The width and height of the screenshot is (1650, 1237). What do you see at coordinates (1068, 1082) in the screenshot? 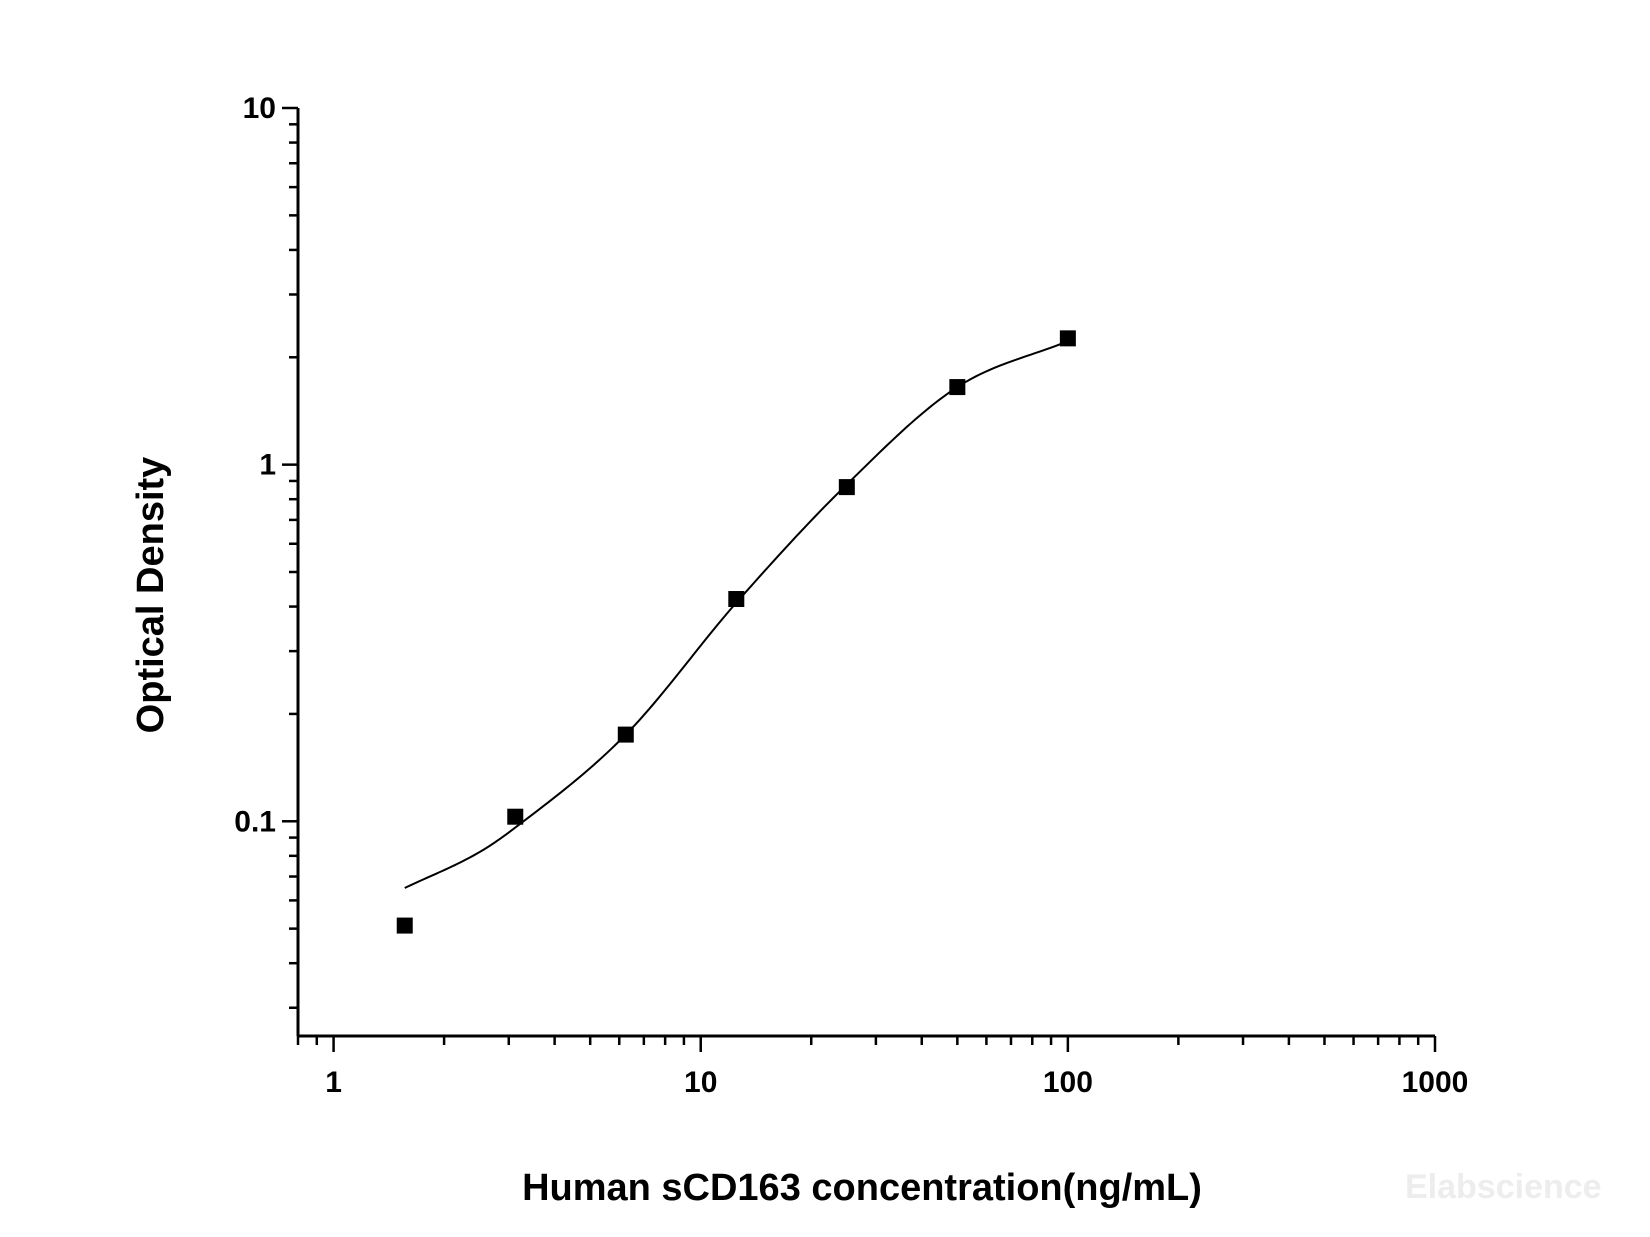
I see `x-tick-label: 100` at bounding box center [1068, 1082].